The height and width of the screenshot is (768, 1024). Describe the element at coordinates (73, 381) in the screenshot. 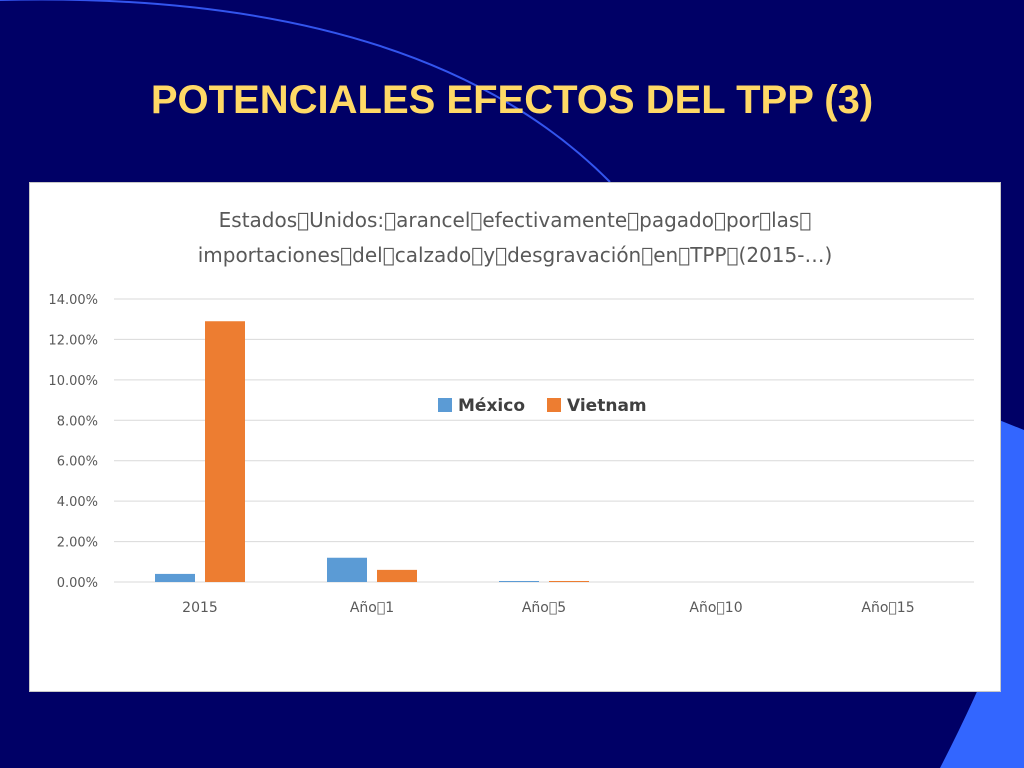

I see `y-tick-label: 10.00%` at that location.